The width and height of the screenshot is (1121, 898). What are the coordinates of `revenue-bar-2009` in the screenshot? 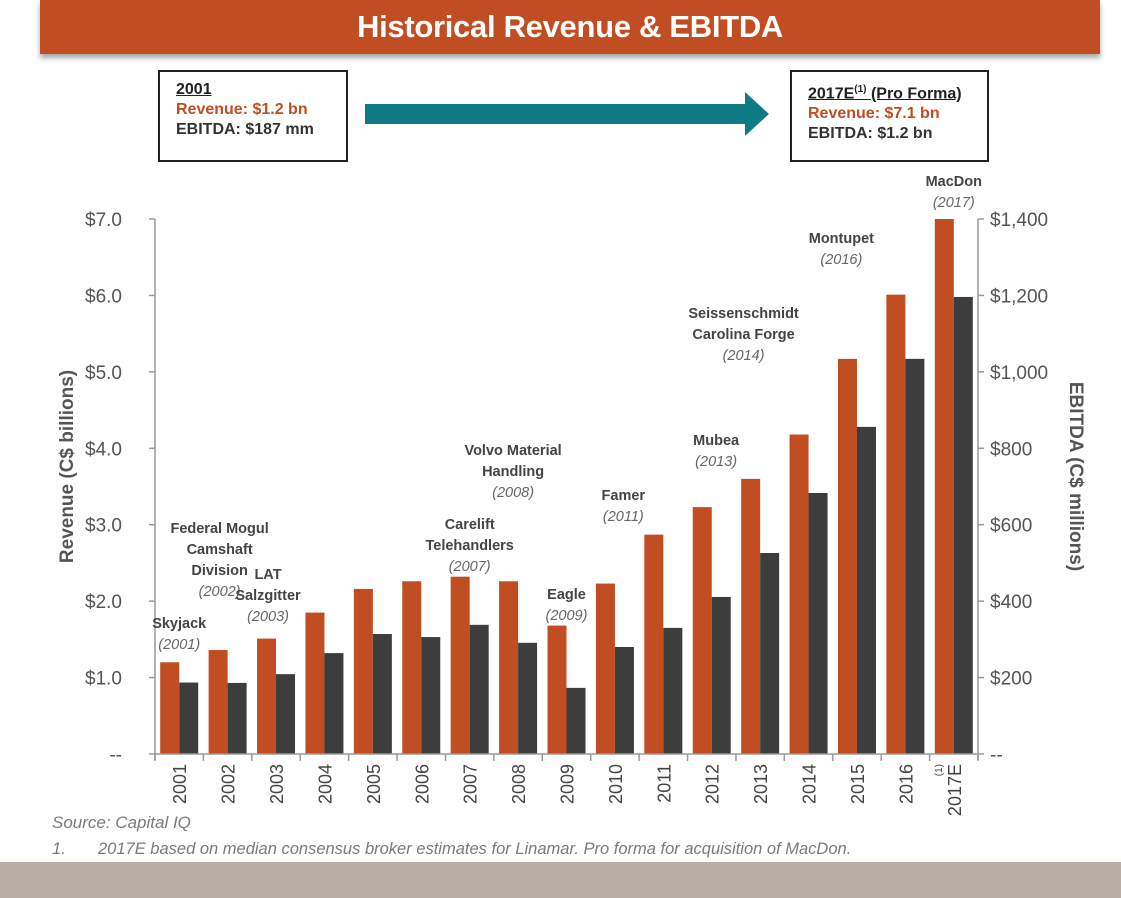 It's located at (557, 689).